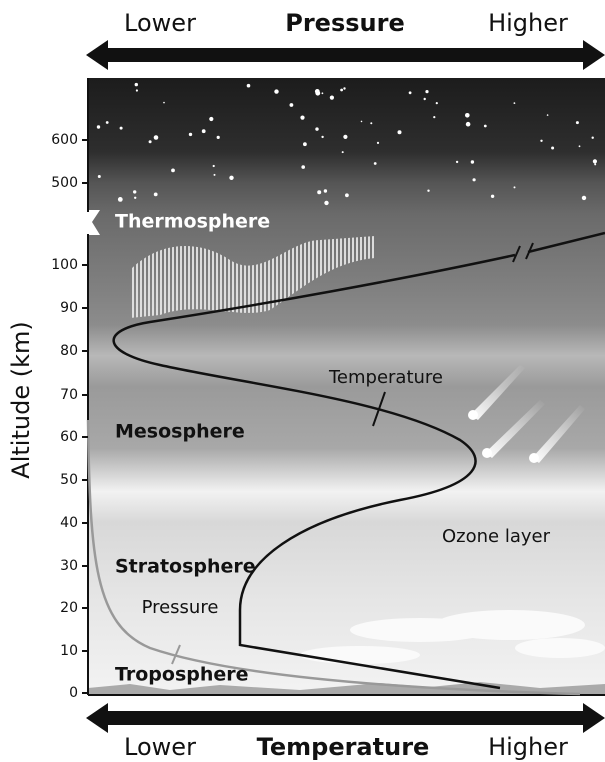 This screenshot has height=762, width=605. I want to click on axis-break, so click(92, 222).